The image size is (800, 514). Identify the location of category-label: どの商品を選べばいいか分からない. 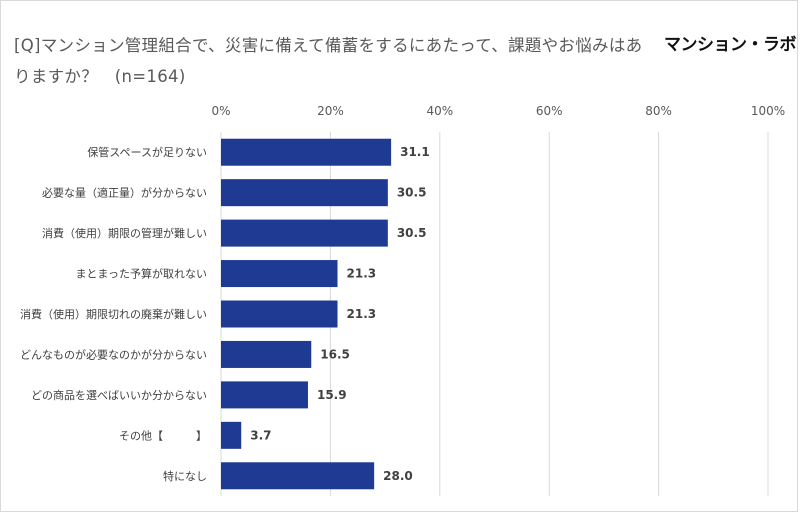
(119, 395).